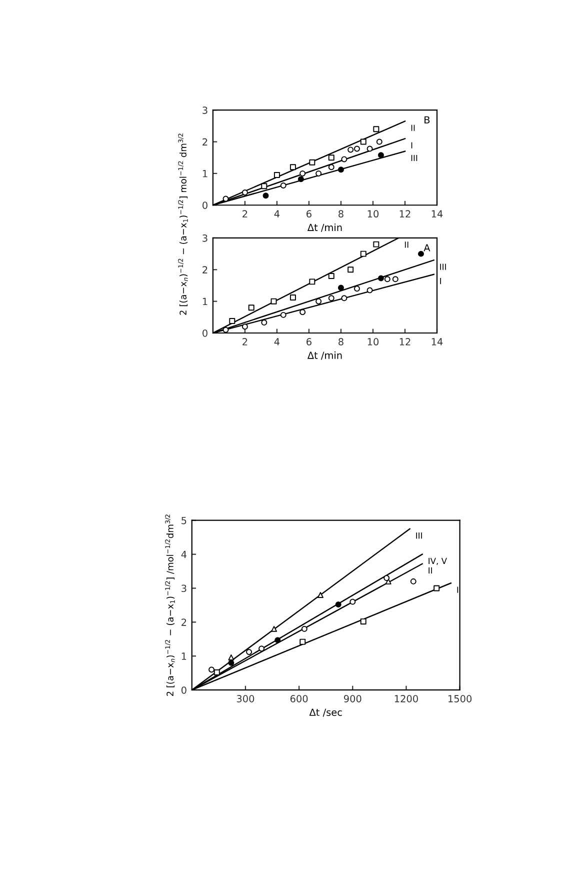 Image resolution: width=585 pixels, height=888 pixels. I want to click on annotation: IV, V, so click(437, 561).